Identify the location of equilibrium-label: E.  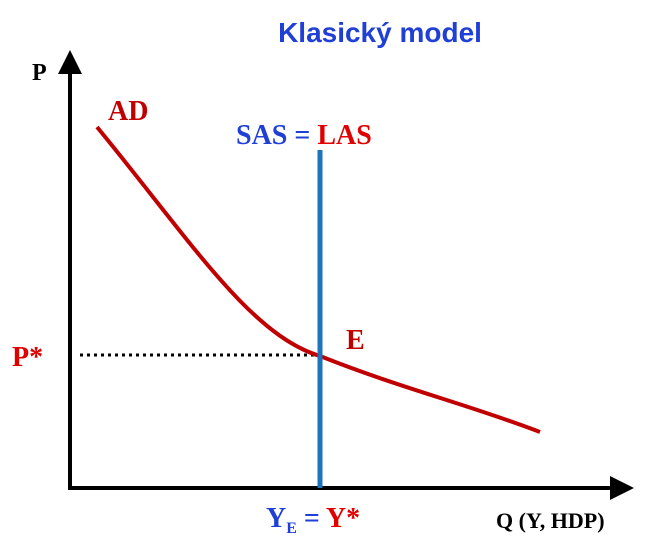
(355, 340).